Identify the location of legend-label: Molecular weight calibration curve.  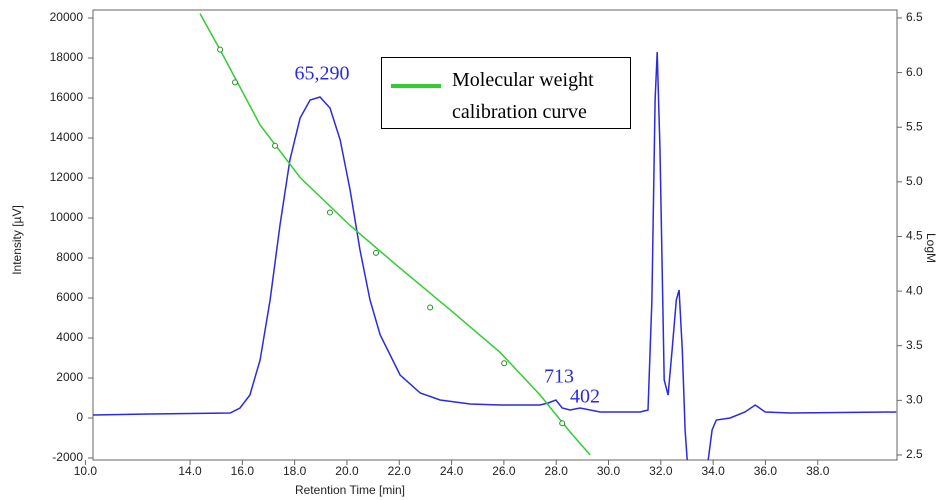
(523, 96).